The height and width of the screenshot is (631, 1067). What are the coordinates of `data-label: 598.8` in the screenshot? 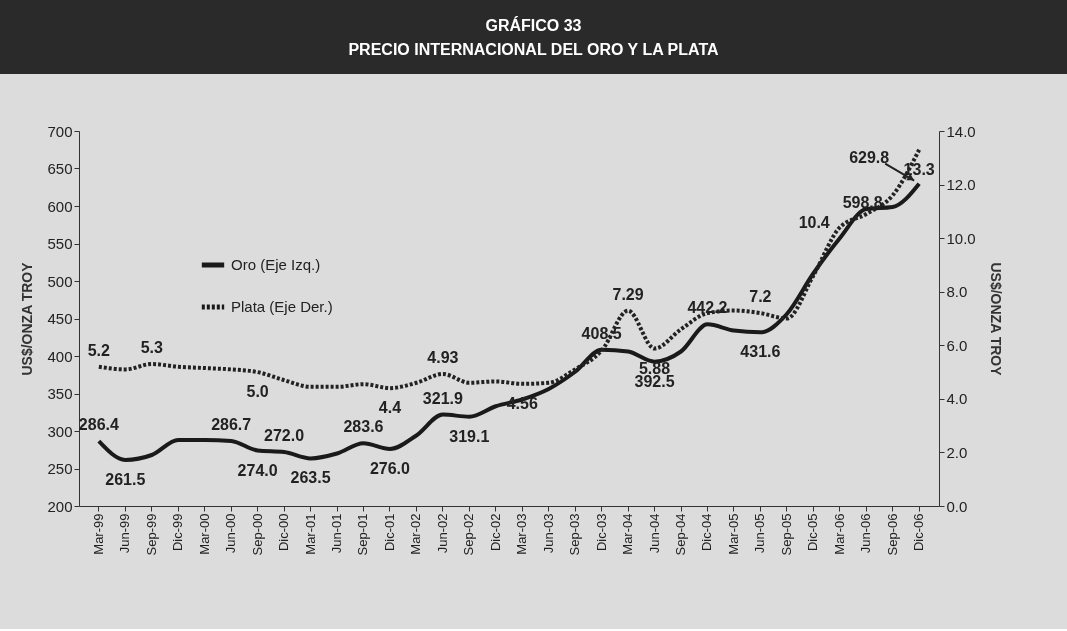 It's located at (862, 202).